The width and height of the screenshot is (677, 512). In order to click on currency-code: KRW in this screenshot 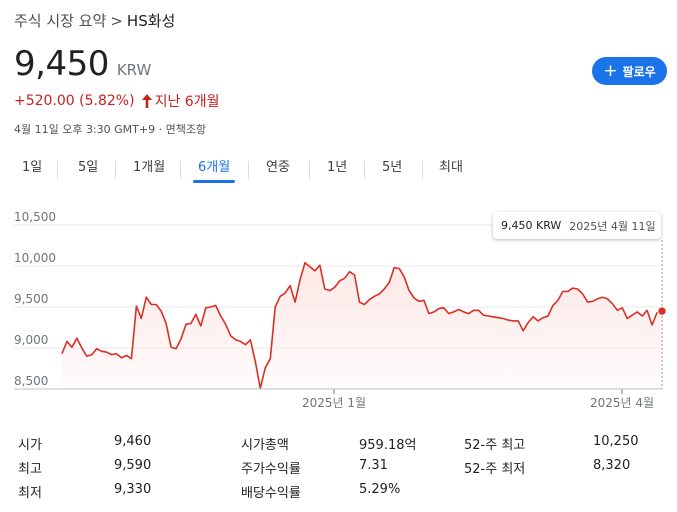, I will do `click(134, 70)`.